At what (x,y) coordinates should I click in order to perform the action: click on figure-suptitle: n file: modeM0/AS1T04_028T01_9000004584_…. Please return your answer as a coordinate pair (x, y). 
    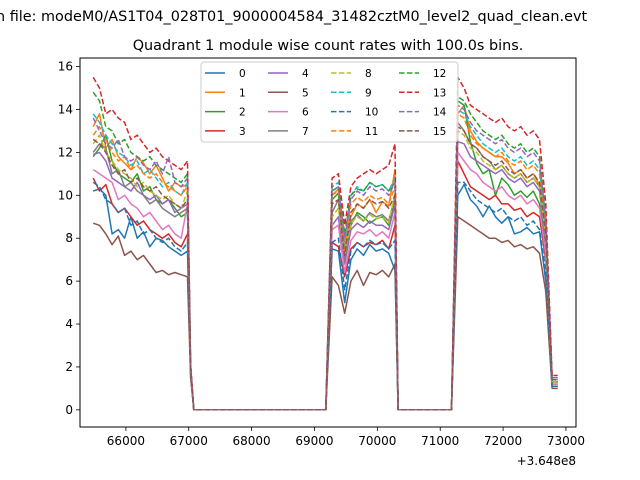
    Looking at the image, I should click on (293, 17).